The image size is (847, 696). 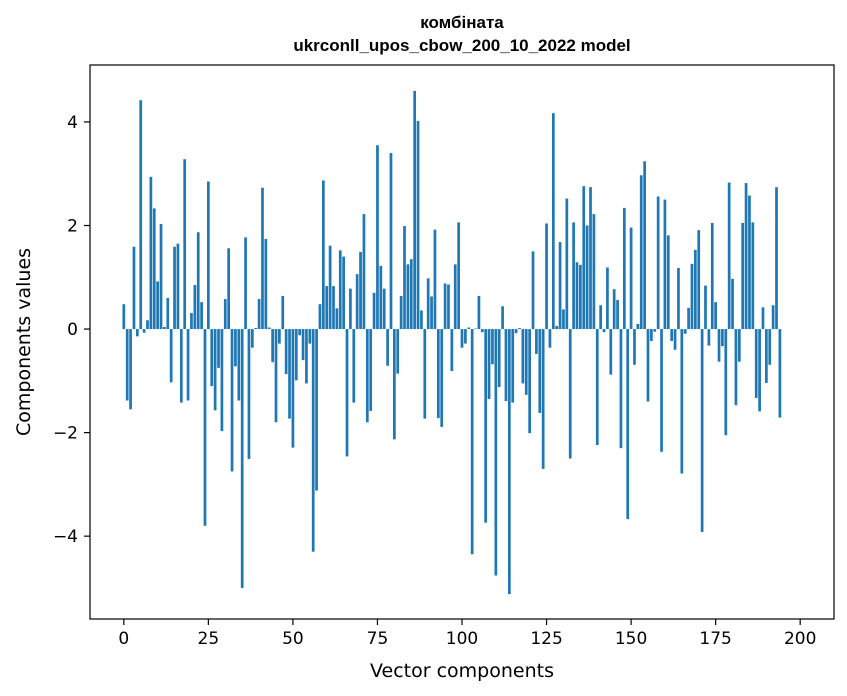 I want to click on x-axis-label: Vector components, so click(x=462, y=671).